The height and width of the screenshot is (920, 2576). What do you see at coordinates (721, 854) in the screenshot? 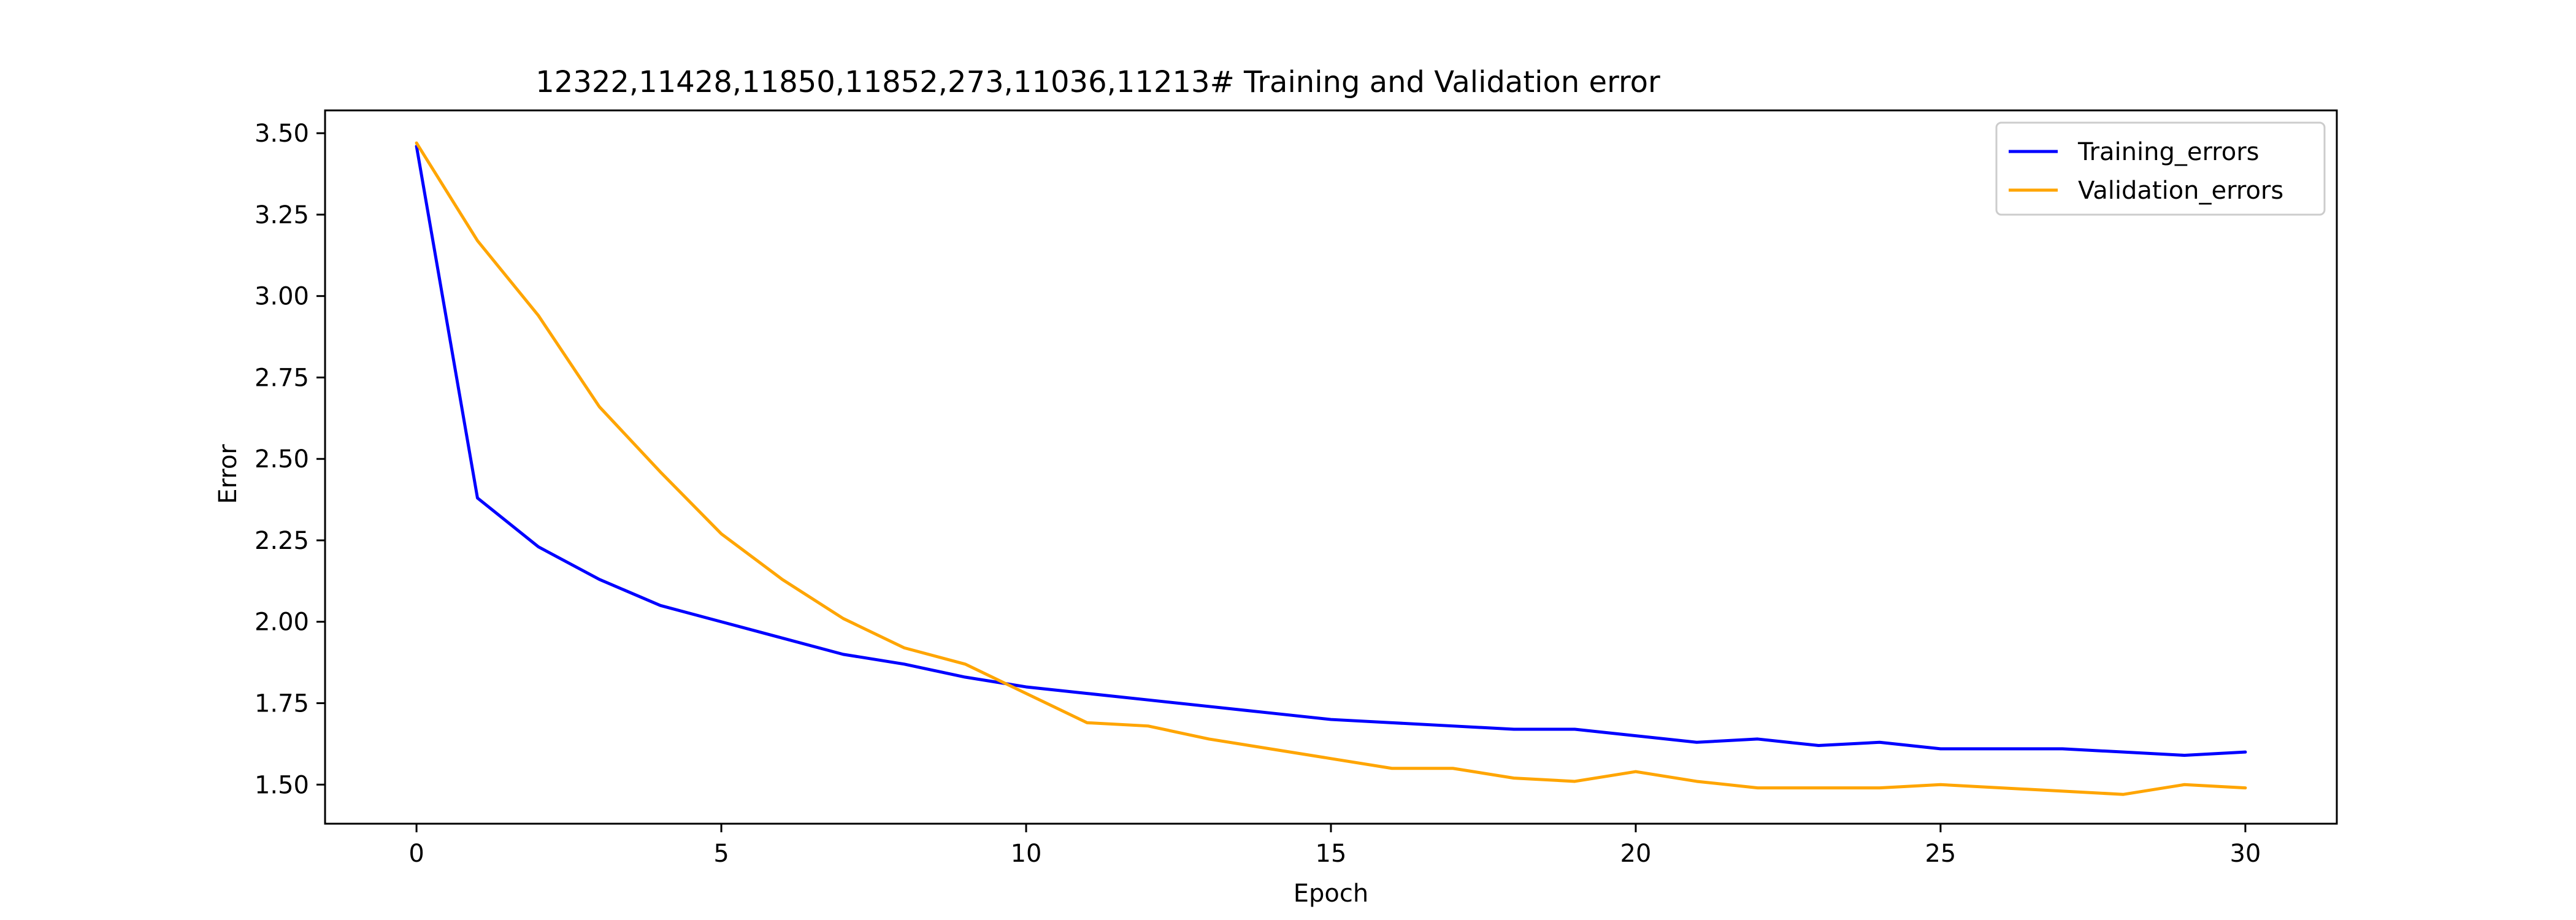
I see `x-tick-label: 5` at bounding box center [721, 854].